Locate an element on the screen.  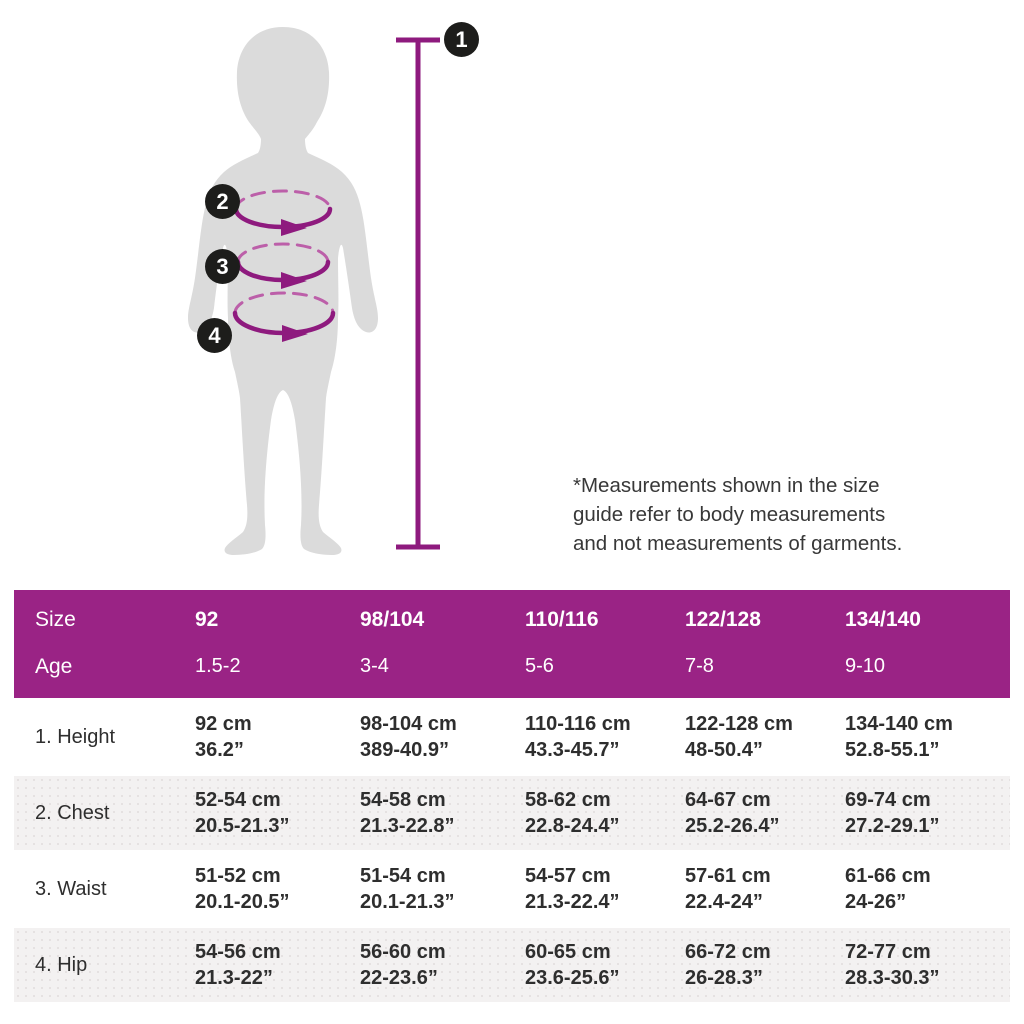
value-in: 20.1-21.3” is located at coordinates (407, 902).